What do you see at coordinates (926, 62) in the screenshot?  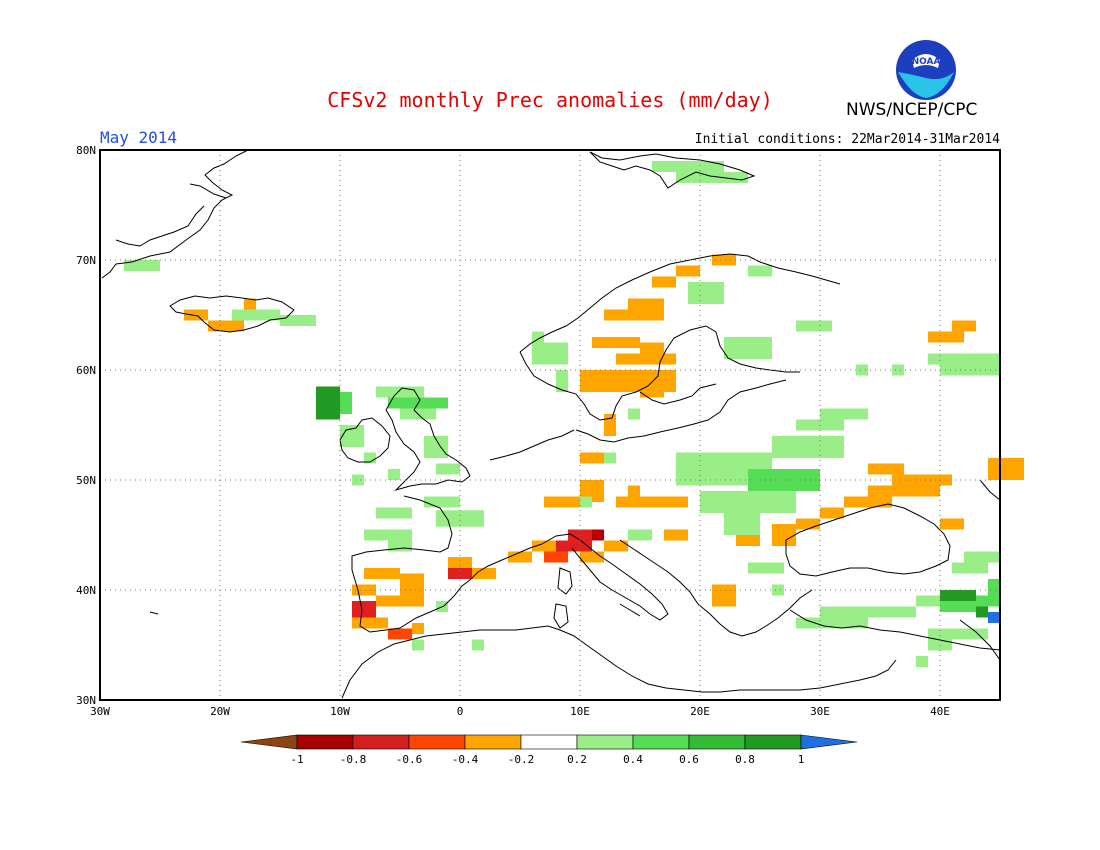 I see `noaa-logo-text: NOAA` at bounding box center [926, 62].